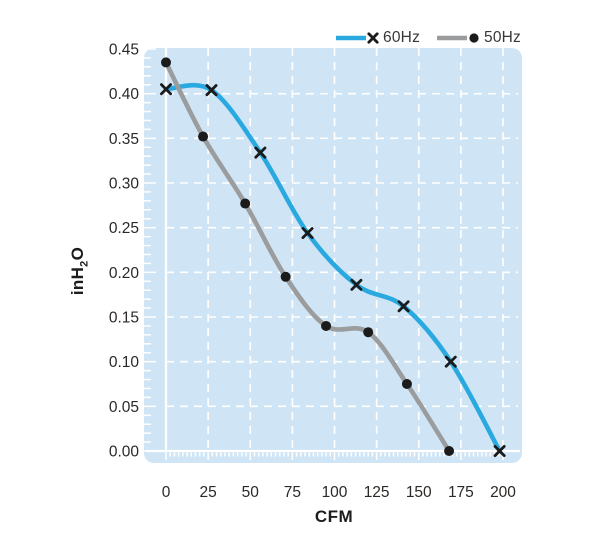 Image resolution: width=611 pixels, height=541 pixels. I want to click on legend-item-50hz: 50Hz, so click(478, 38).